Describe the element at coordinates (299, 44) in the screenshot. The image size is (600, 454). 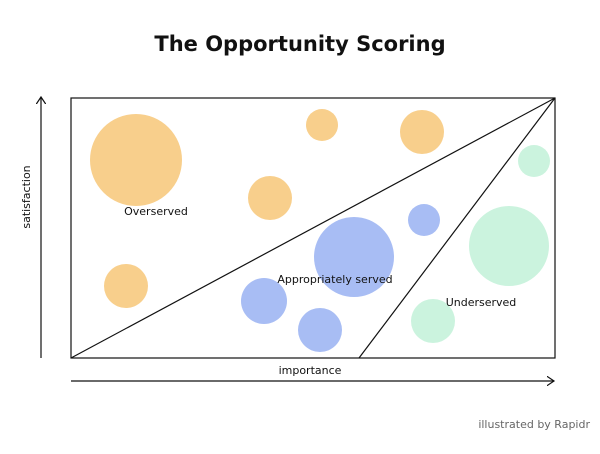
I see `title: The Opportunity Scoring` at that location.